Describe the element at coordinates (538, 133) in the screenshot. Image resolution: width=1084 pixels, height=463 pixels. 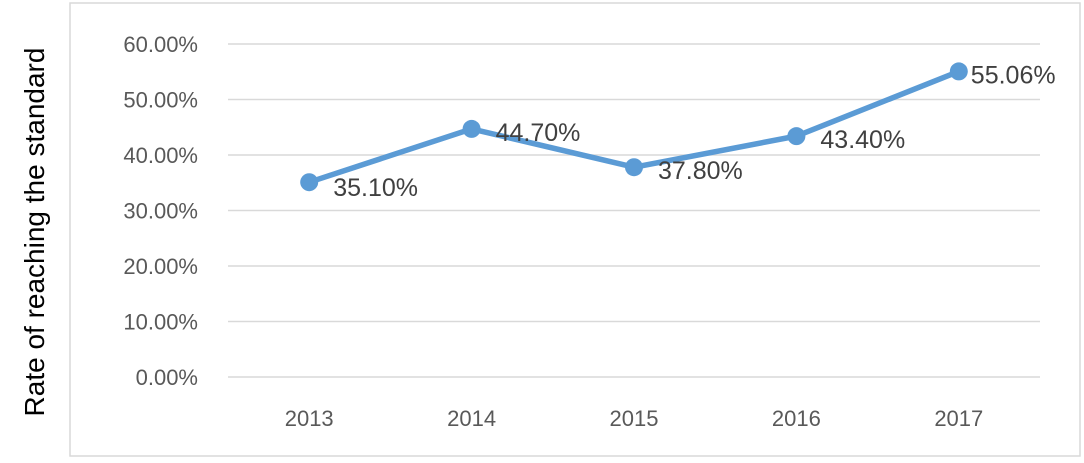
I see `data-label: 44.70%` at that location.